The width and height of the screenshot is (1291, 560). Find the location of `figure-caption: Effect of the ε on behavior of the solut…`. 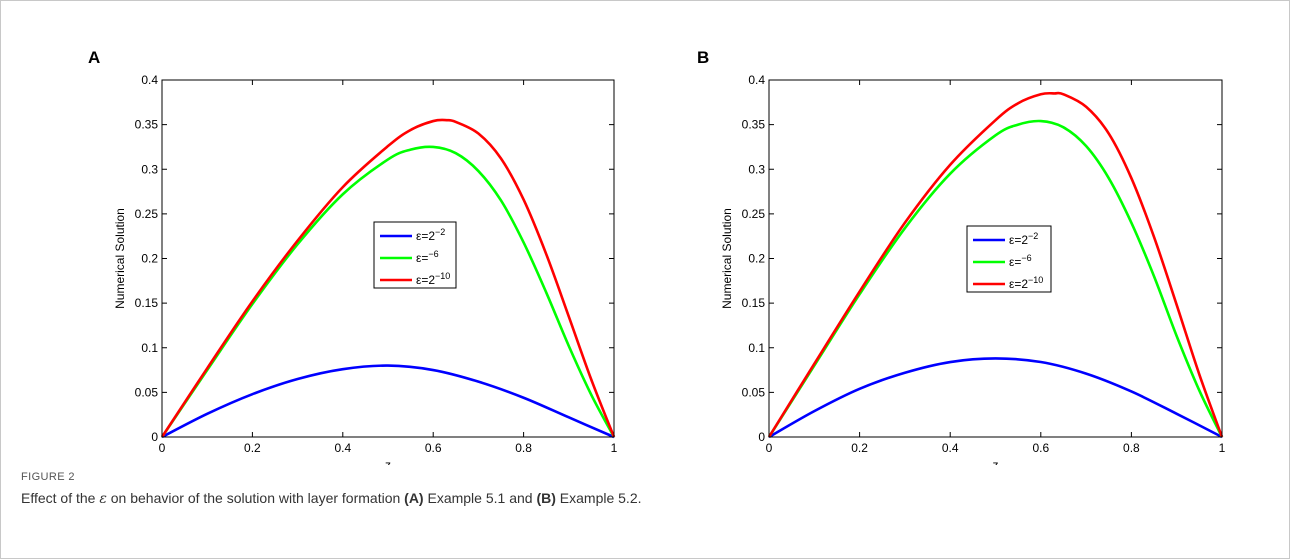

figure-caption: Effect of the ε on behavior of the solut… is located at coordinates (331, 498).